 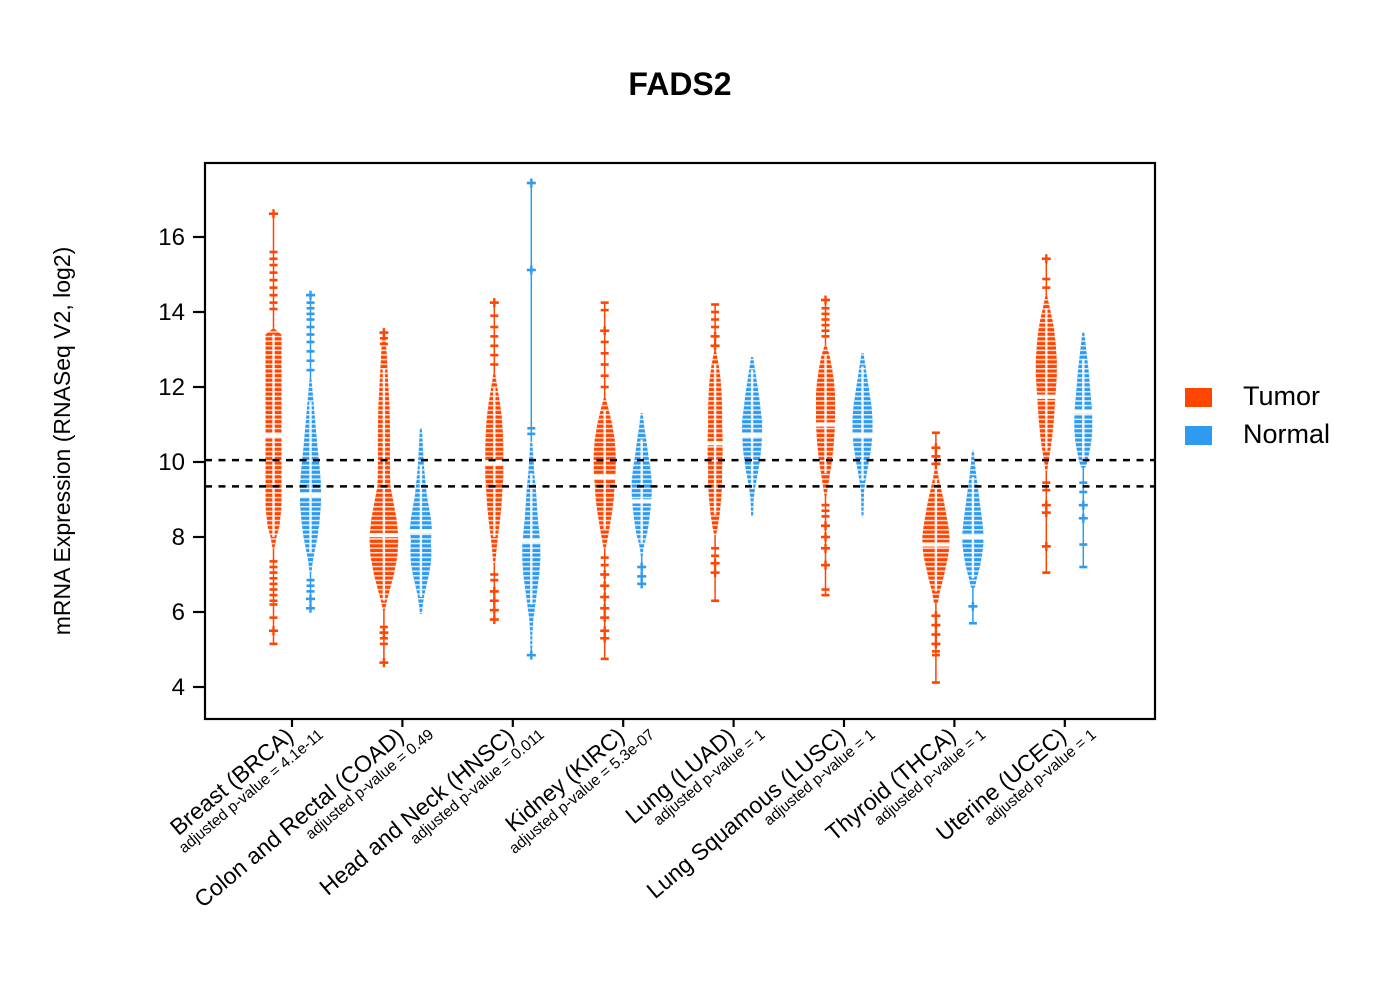 What do you see at coordinates (420, 531) in the screenshot?
I see `violin-coad-normal-median` at bounding box center [420, 531].